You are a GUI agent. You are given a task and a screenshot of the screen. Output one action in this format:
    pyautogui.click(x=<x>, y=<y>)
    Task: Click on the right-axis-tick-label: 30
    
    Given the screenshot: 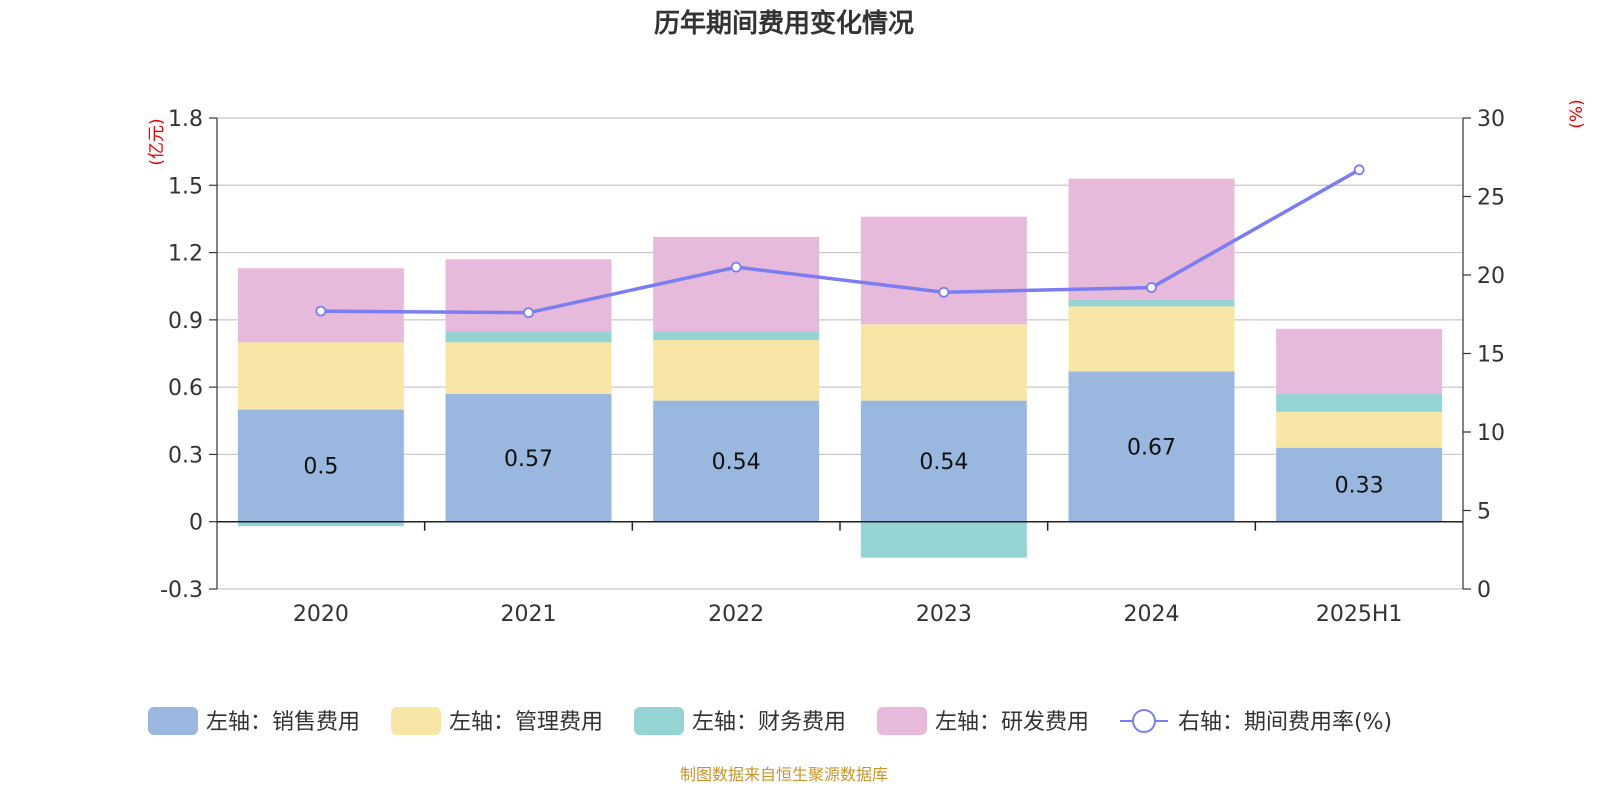 What is the action you would take?
    pyautogui.click(x=1491, y=119)
    